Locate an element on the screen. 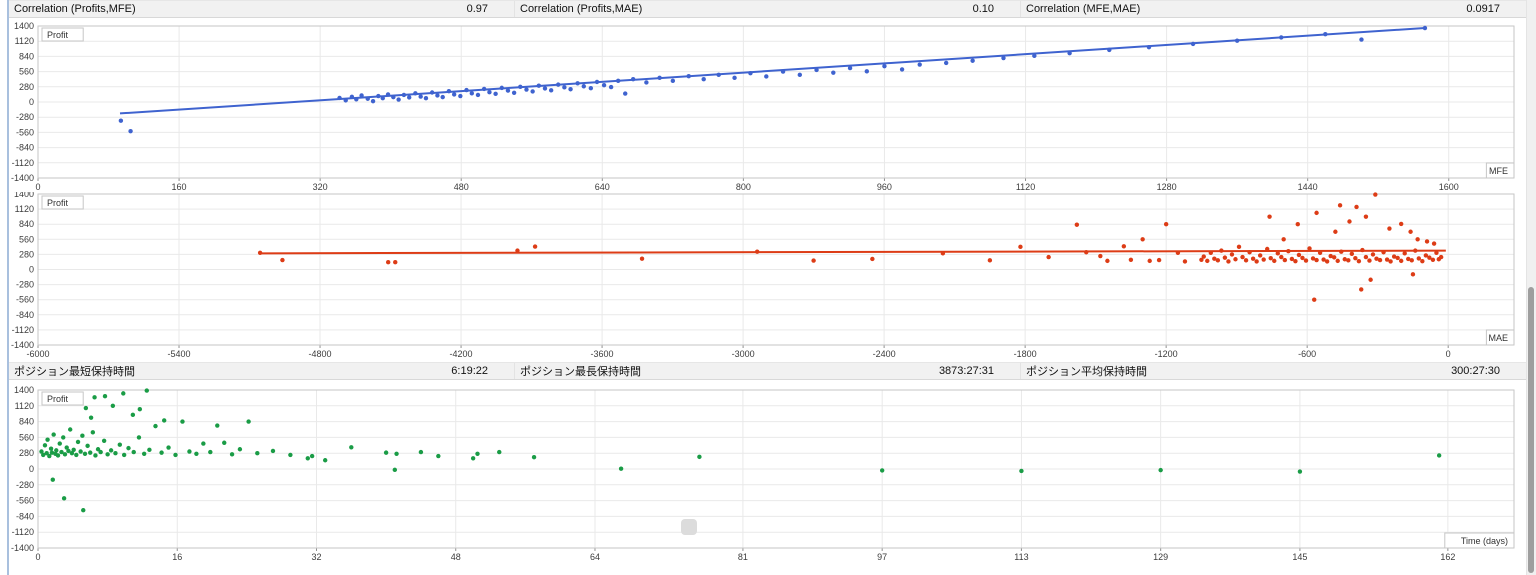  stat-correlation-profits-mae: Correlation (Profits,MAE) 0.10 is located at coordinates (768, 9).